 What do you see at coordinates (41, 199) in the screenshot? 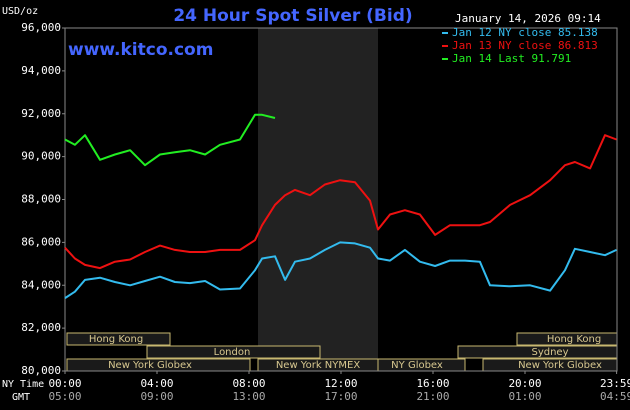
I see `y-tick-label: 88,000` at bounding box center [41, 199].